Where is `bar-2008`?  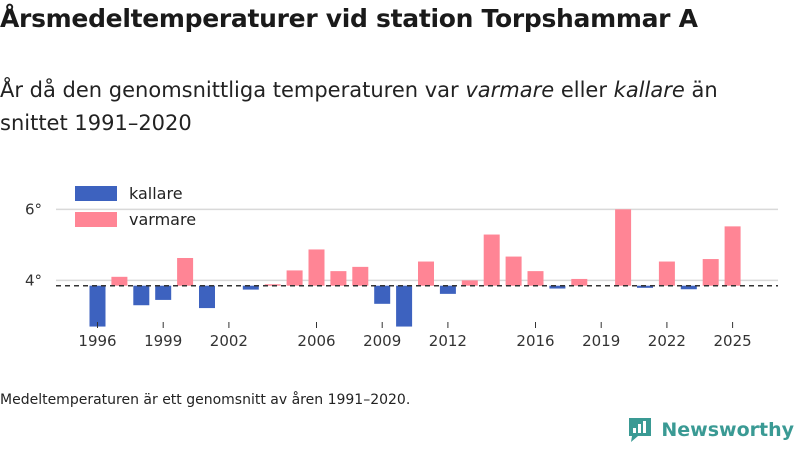 bar-2008 is located at coordinates (360, 276).